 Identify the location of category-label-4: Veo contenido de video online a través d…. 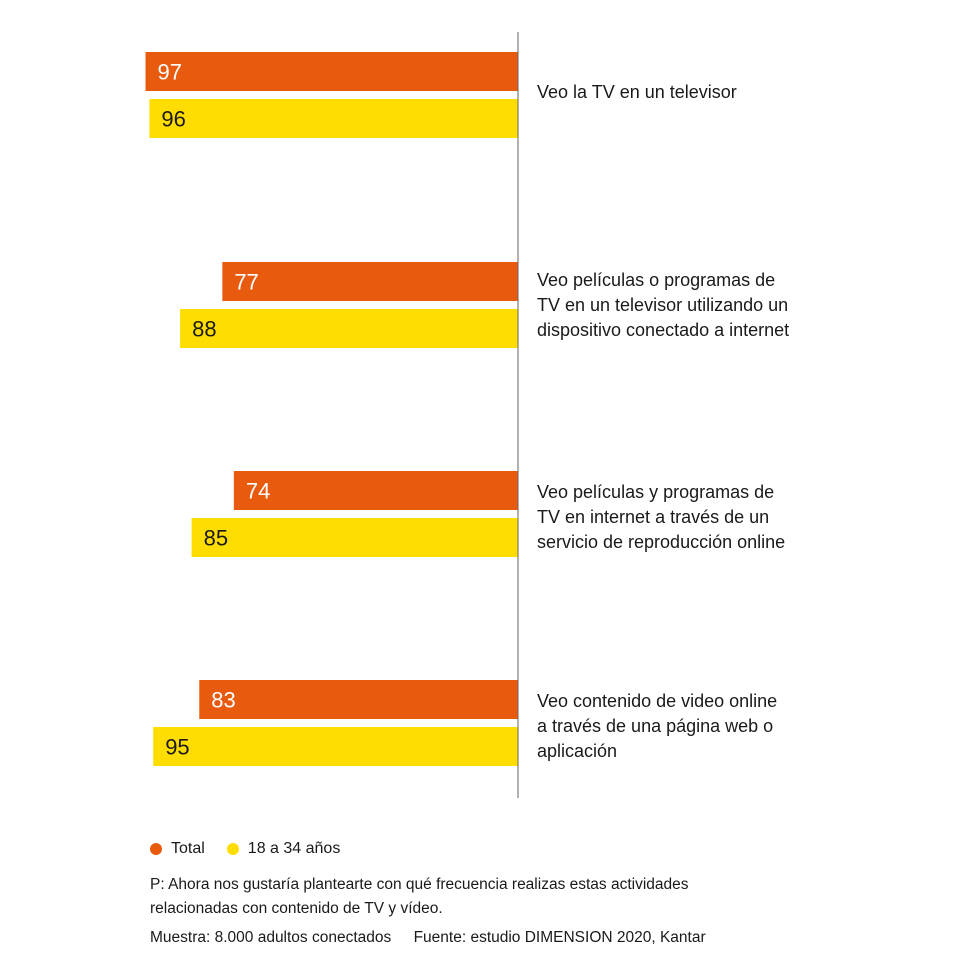
(657, 726).